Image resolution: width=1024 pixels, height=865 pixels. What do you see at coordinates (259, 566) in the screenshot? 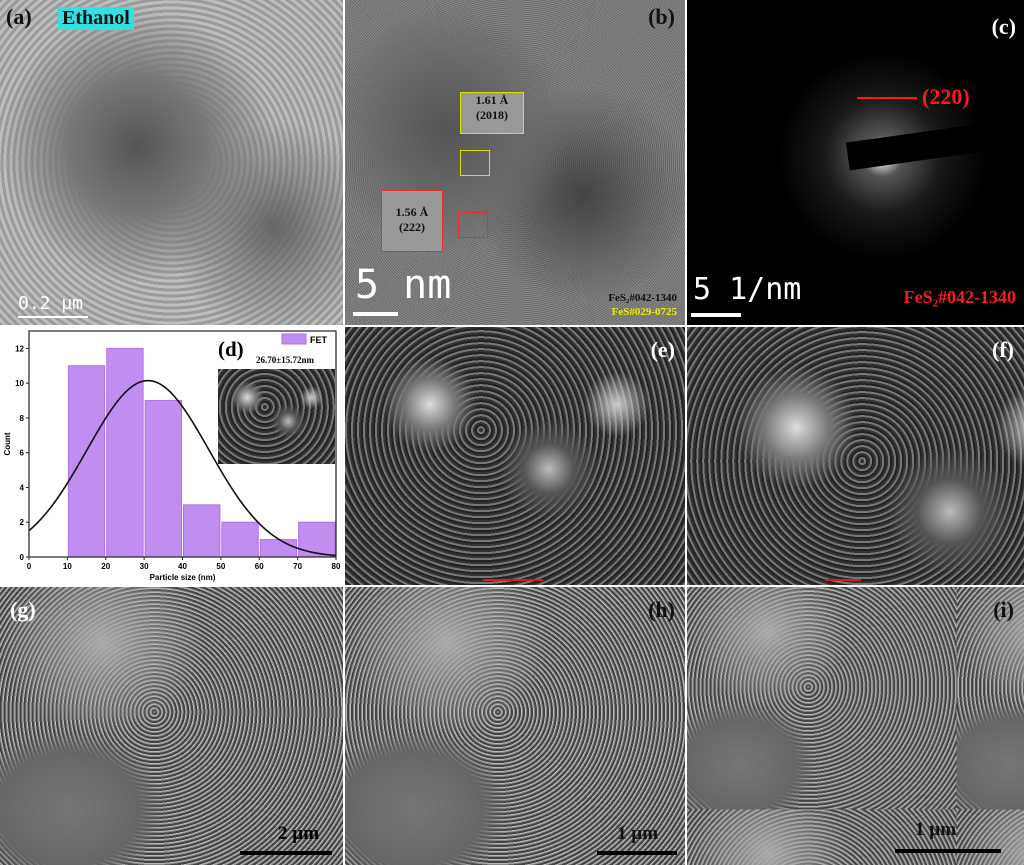
I see `x-tick-label: 60` at bounding box center [259, 566].